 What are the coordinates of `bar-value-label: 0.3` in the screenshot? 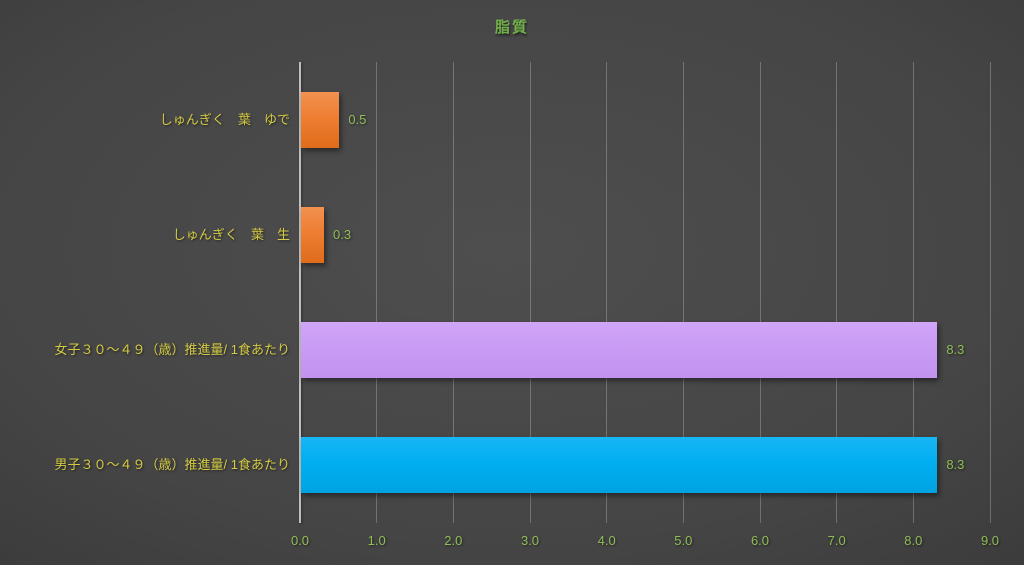 It's located at (342, 234).